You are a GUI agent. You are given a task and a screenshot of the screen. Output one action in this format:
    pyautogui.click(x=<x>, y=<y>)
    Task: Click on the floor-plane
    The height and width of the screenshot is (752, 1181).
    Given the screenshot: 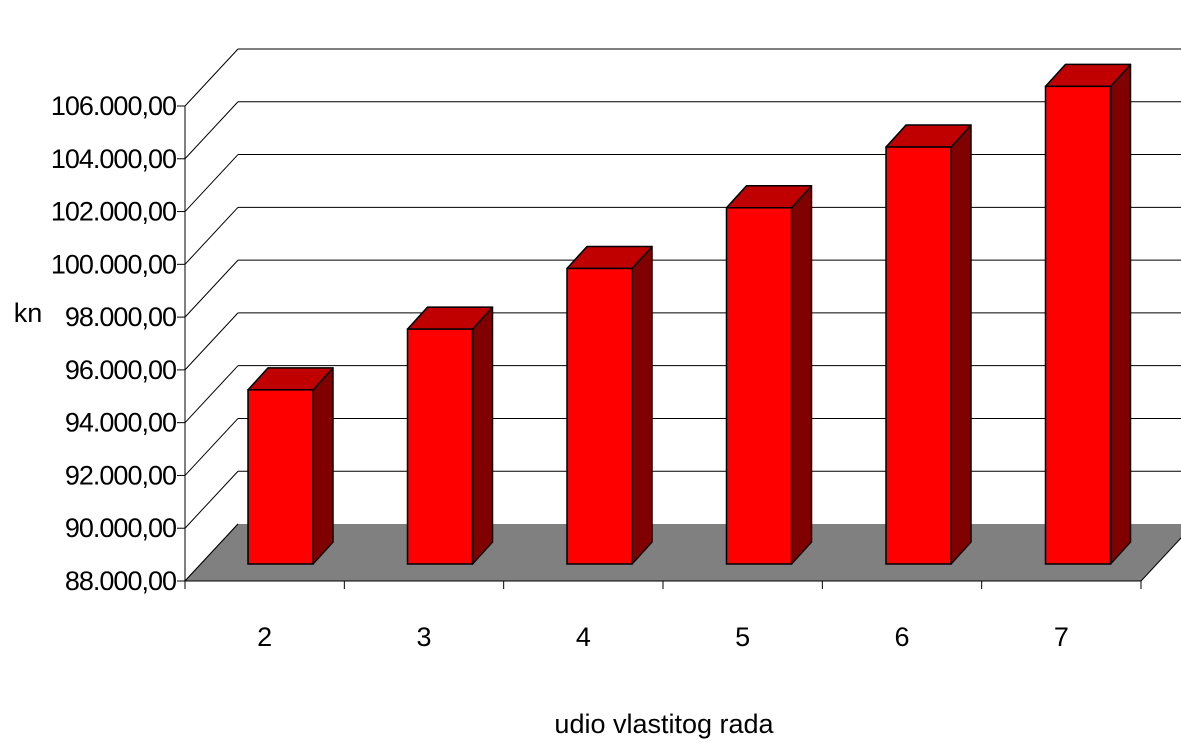 What is the action you would take?
    pyautogui.click(x=683, y=552)
    